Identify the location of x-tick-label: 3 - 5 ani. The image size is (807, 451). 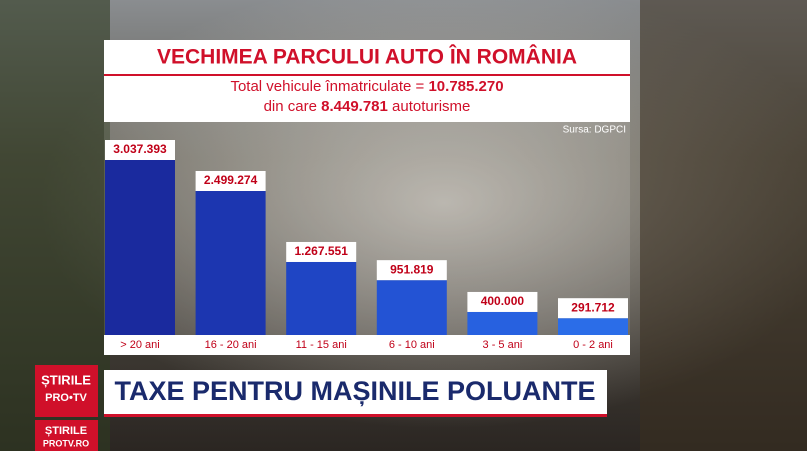
(503, 345).